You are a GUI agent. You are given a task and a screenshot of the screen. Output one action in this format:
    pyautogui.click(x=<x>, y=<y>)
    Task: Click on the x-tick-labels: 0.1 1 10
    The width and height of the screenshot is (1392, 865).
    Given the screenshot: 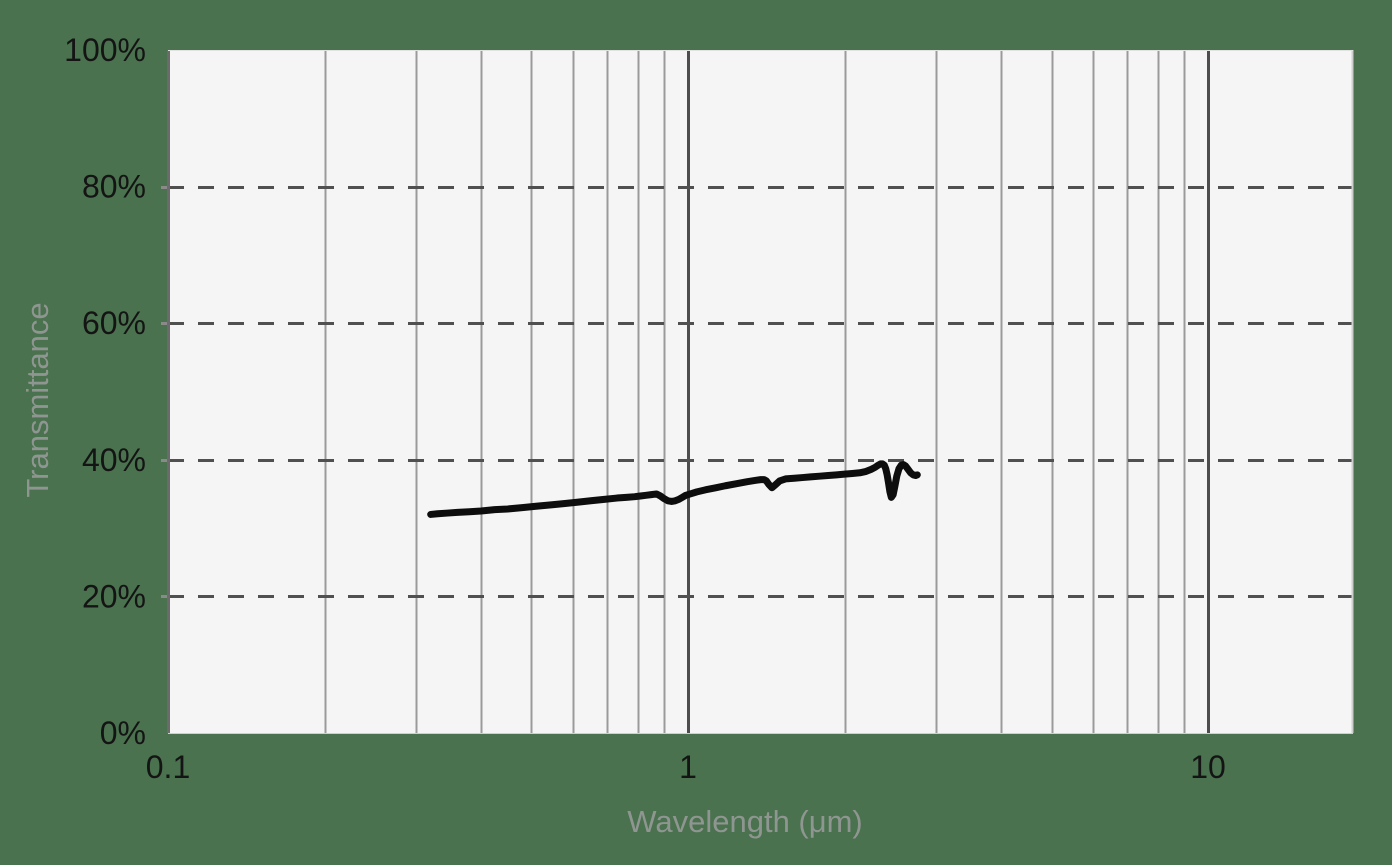 What is the action you would take?
    pyautogui.click(x=686, y=767)
    